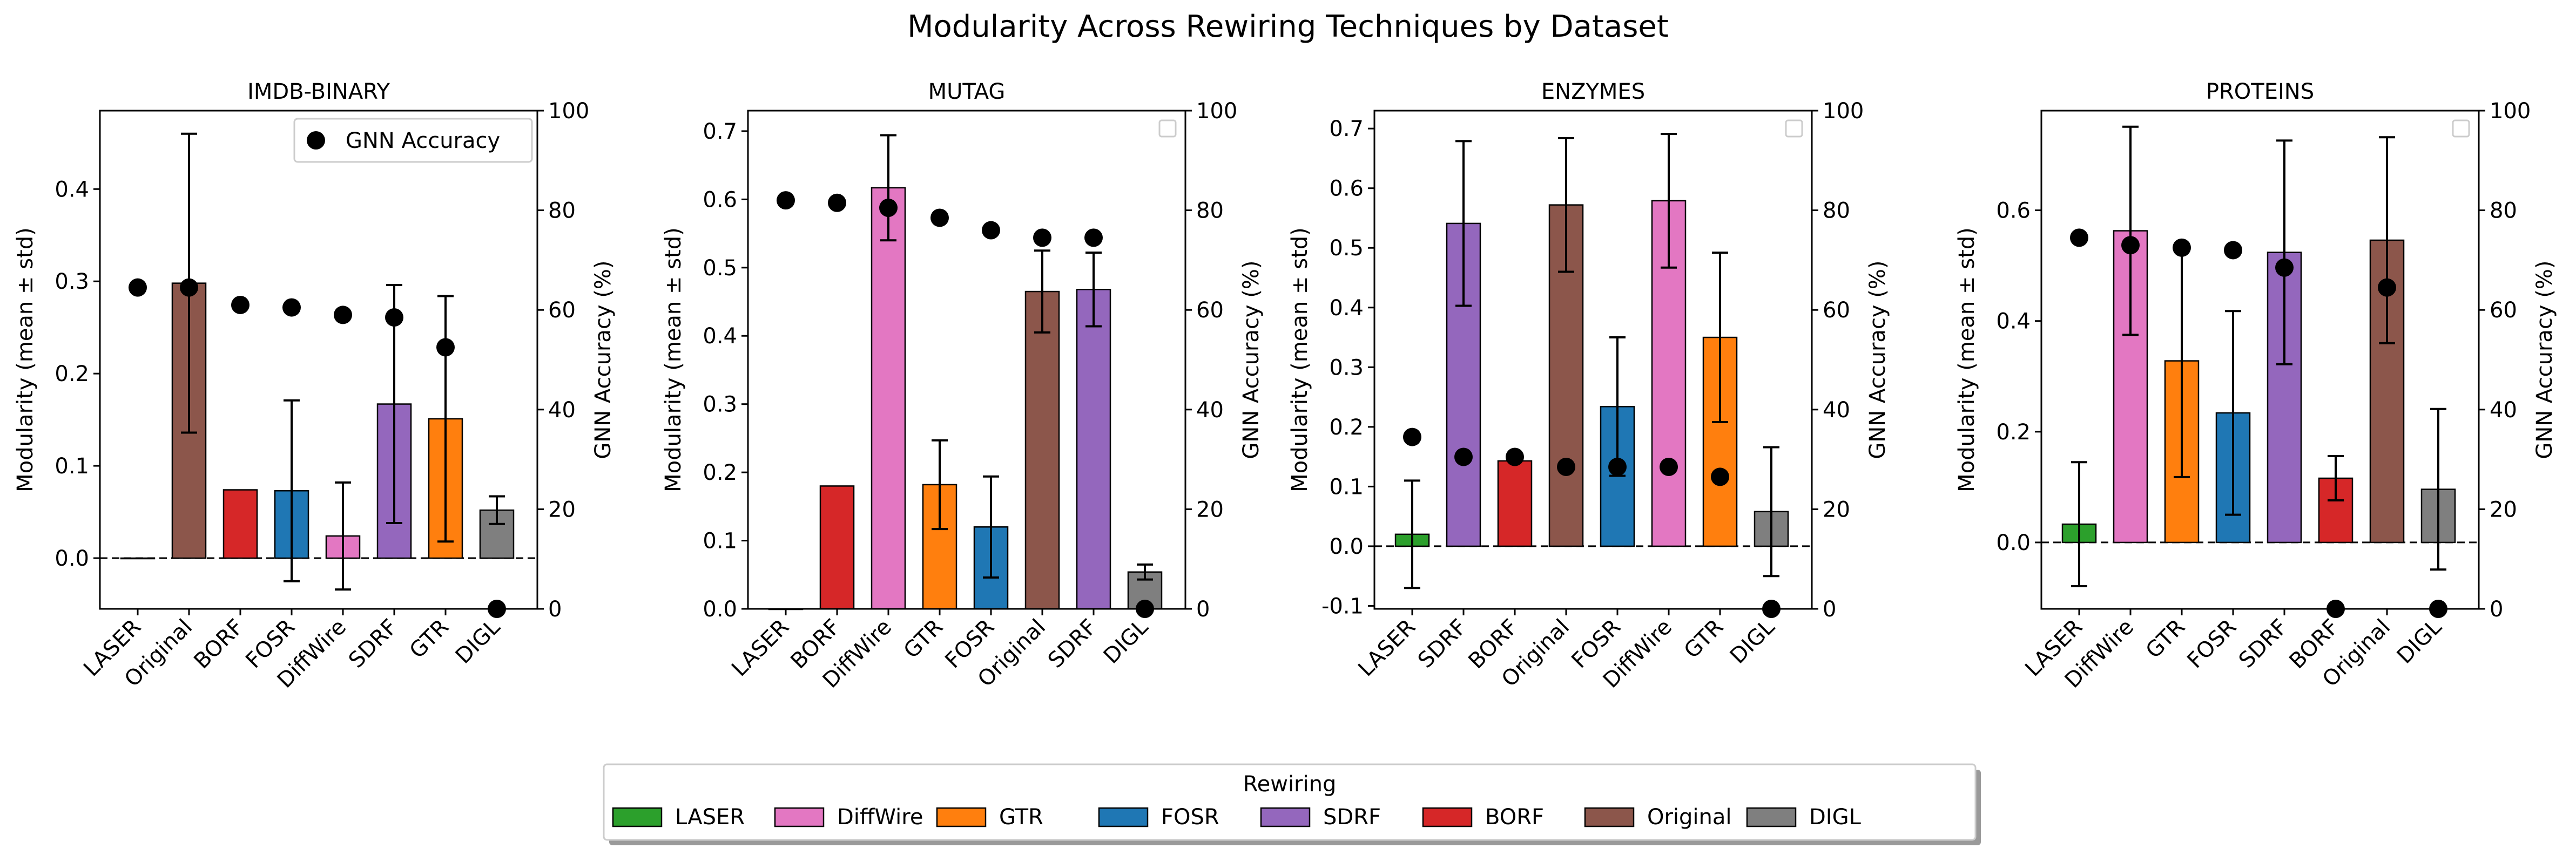  What do you see at coordinates (1042, 450) in the screenshot?
I see `bar-original` at bounding box center [1042, 450].